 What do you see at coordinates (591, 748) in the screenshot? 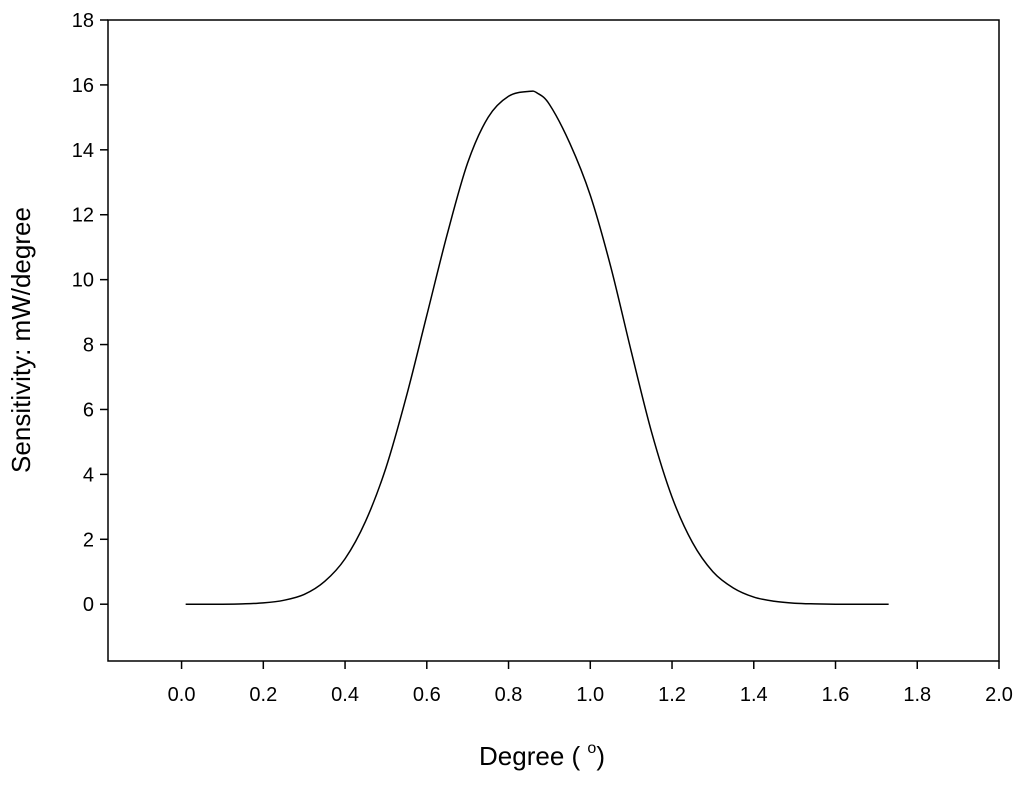
I see `x-axis-title-superscript: o` at bounding box center [591, 748].